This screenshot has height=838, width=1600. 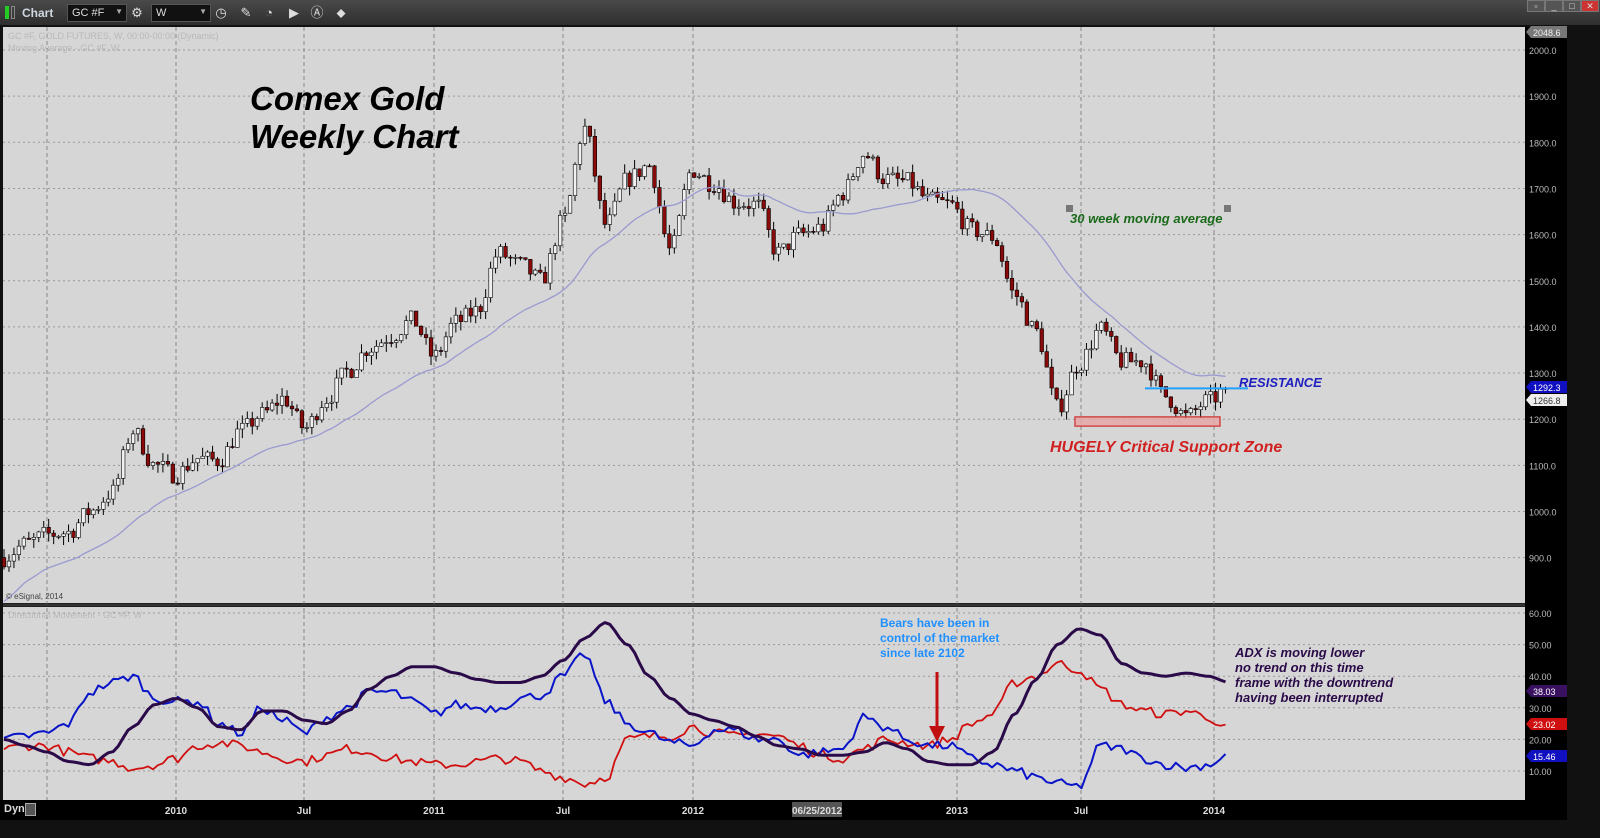 What do you see at coordinates (1543, 97) in the screenshot?
I see `price-tick-label: 1900.0` at bounding box center [1543, 97].